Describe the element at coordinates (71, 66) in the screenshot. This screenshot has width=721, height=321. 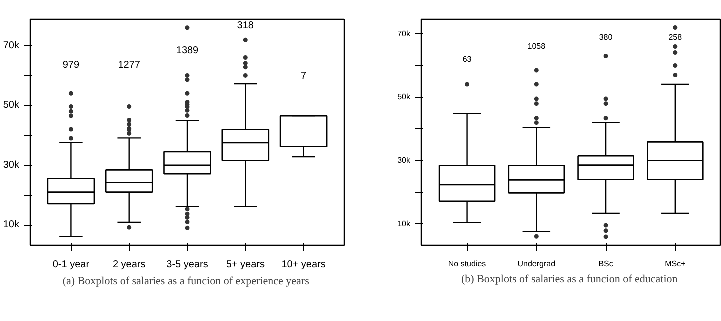
I see `annotation: 979` at that location.